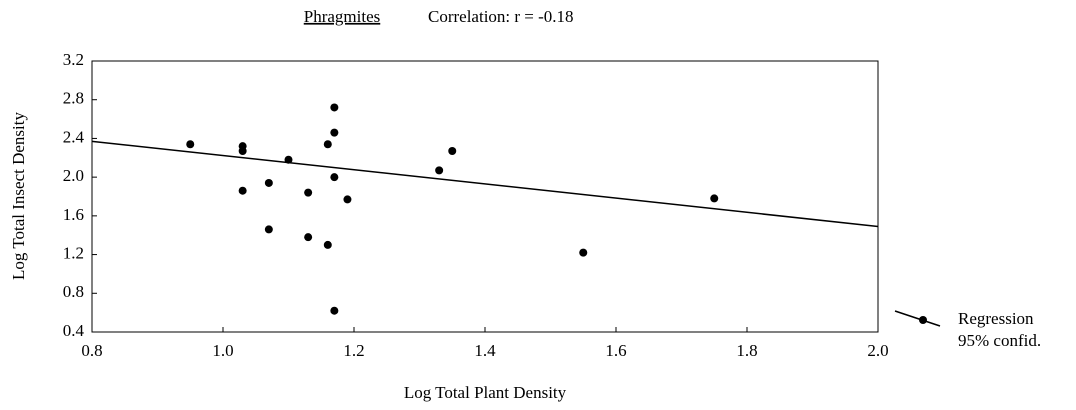 The image size is (1076, 410). Describe the element at coordinates (877, 350) in the screenshot. I see `x-tick-label: 2.0` at that location.